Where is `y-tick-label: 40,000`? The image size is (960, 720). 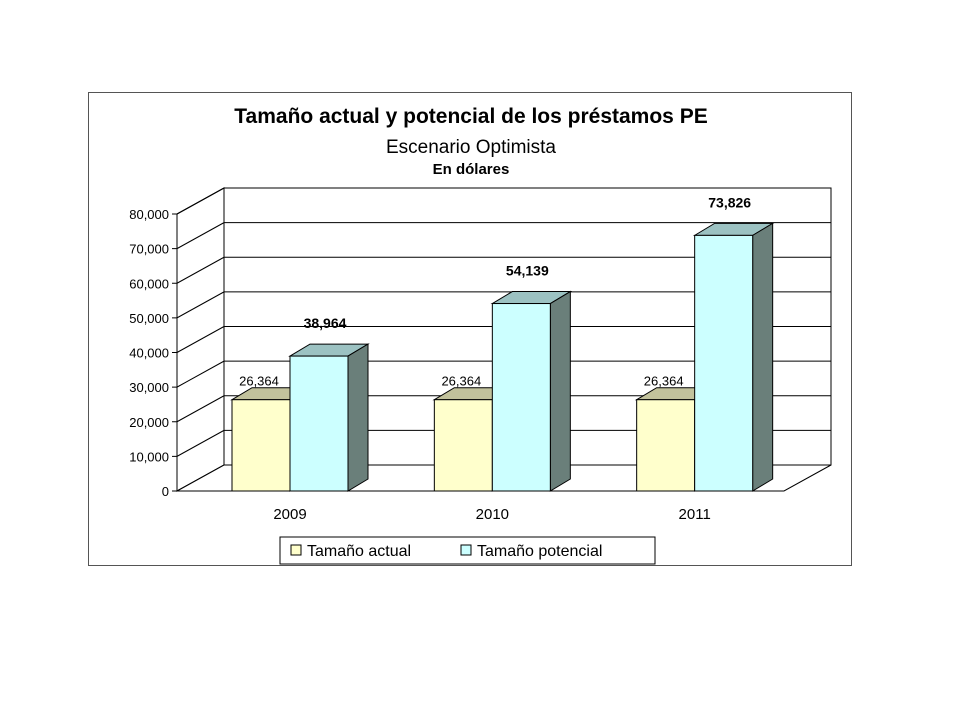 y-tick-label: 40,000 is located at coordinates (149, 353).